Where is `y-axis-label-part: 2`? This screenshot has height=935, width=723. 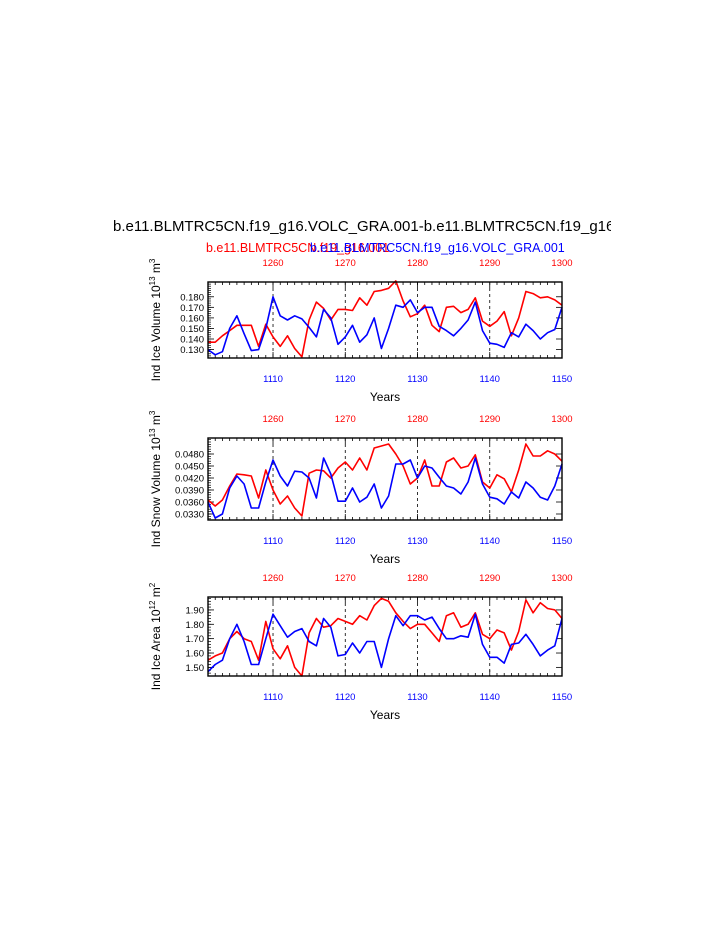
y-axis-label-part: 2 is located at coordinates (152, 584).